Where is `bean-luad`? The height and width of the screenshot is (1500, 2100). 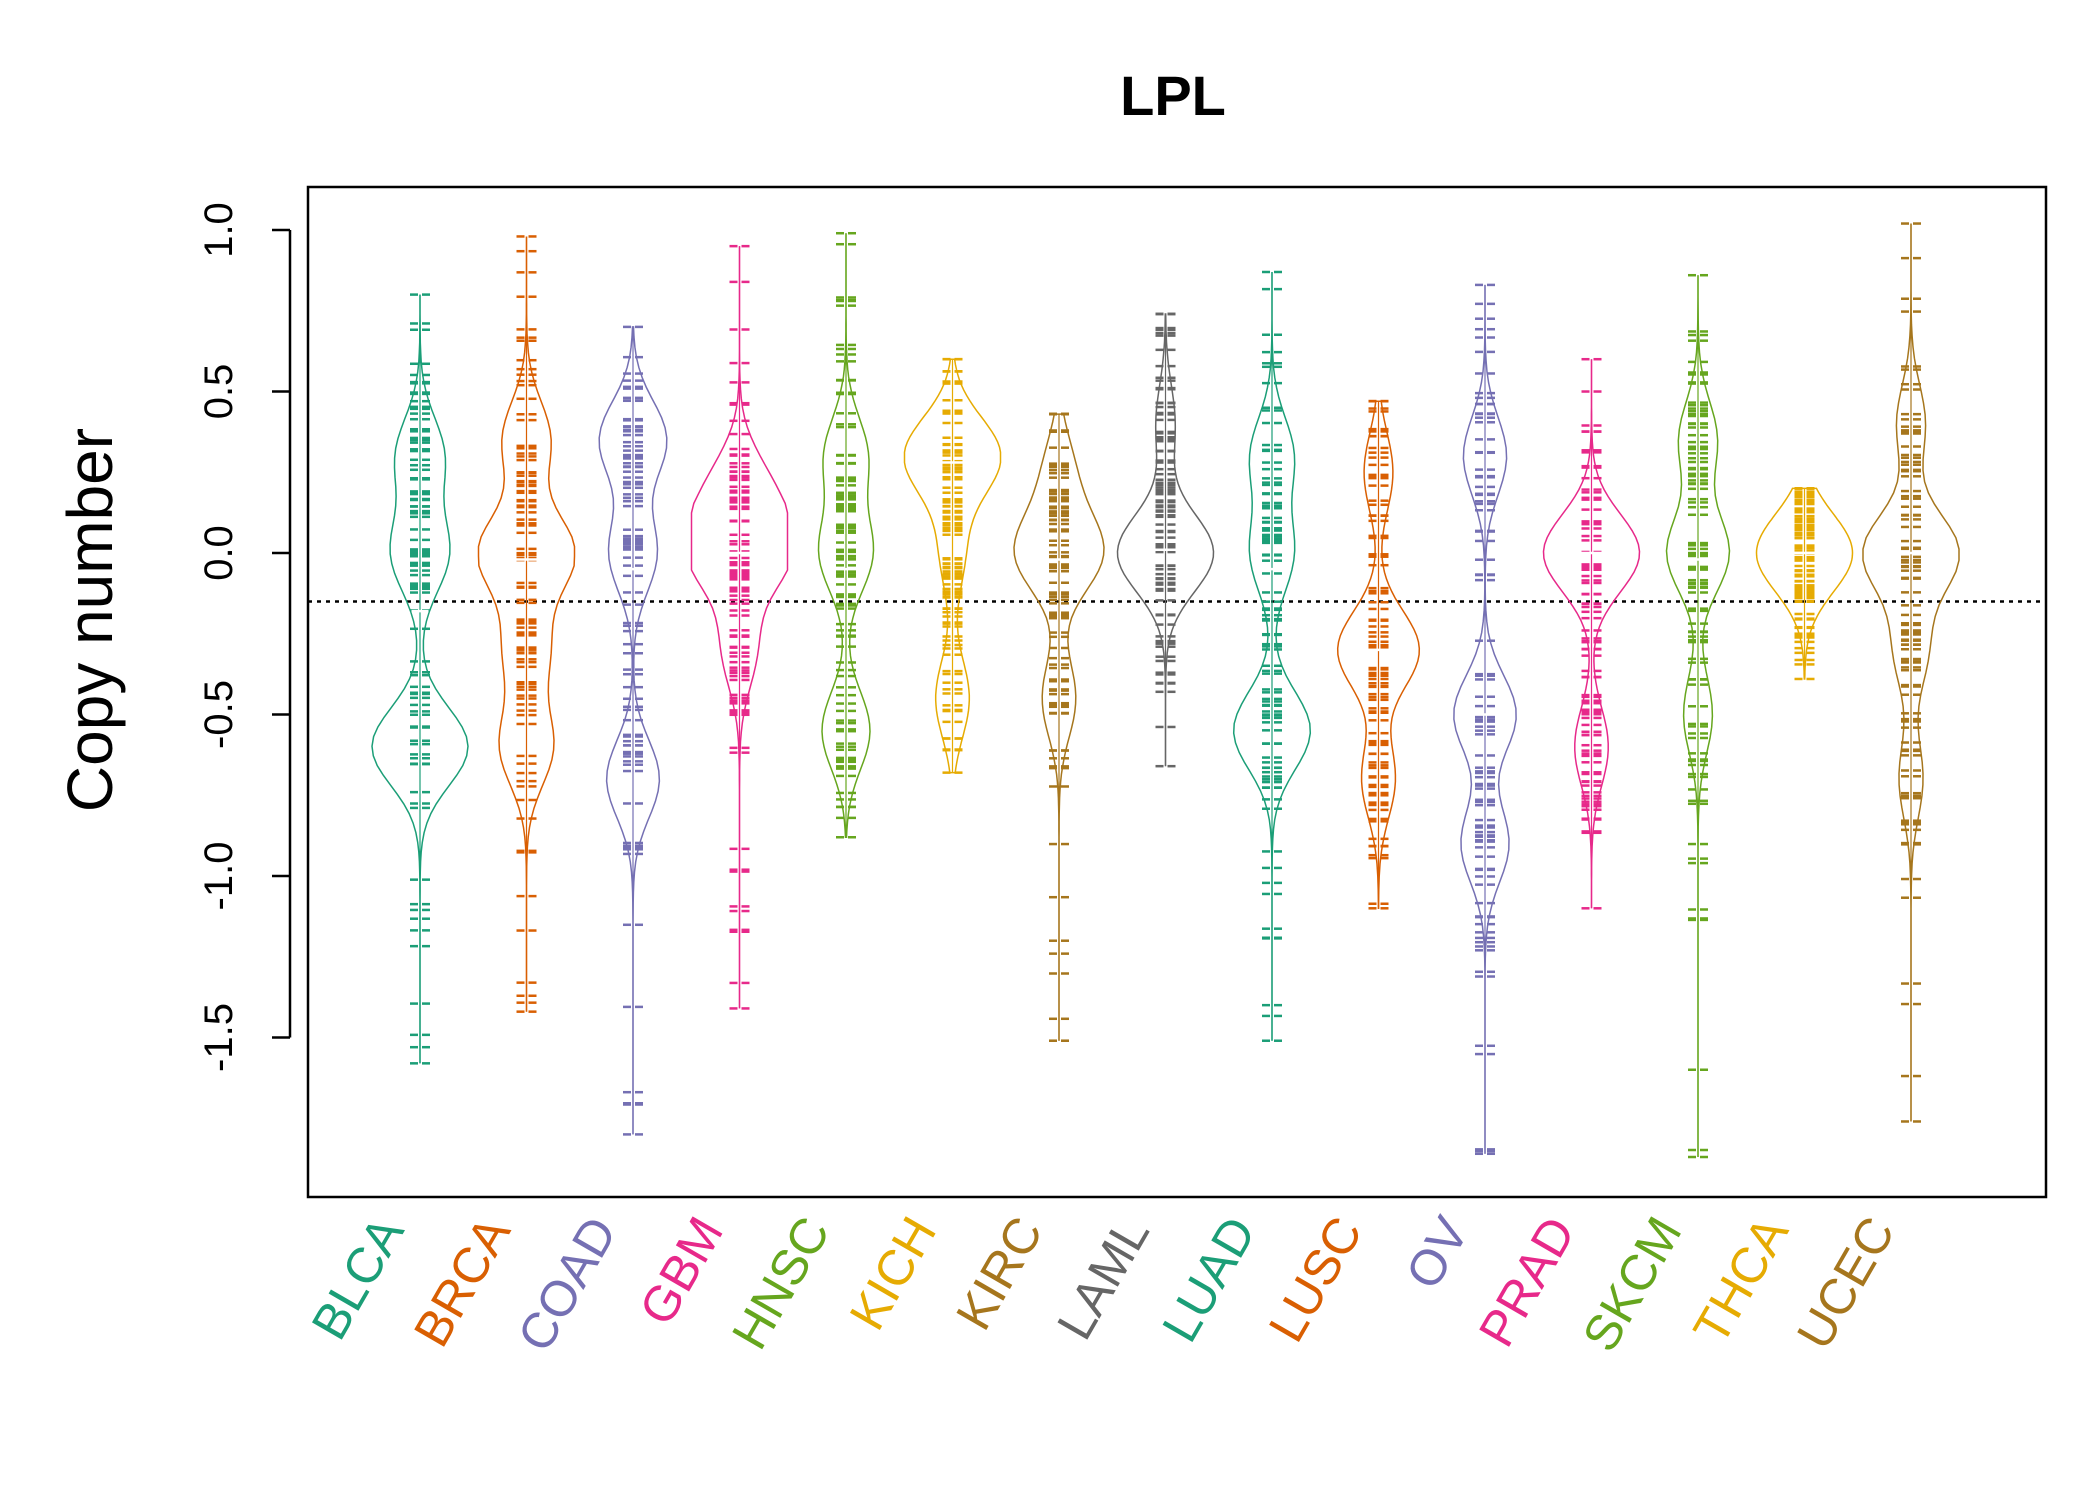
bean-luad is located at coordinates (1272, 656).